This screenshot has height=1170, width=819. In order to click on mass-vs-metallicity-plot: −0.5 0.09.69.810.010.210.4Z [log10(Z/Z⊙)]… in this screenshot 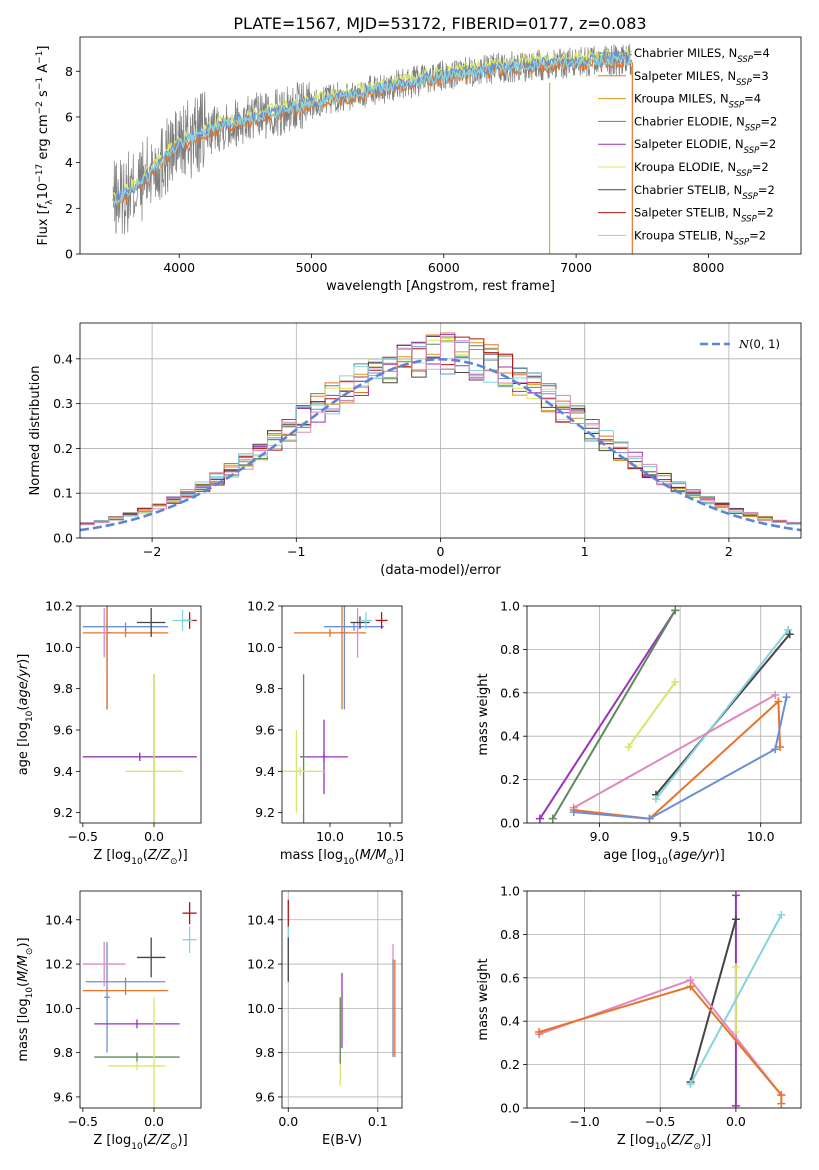, I will do `click(109, 1021)`.